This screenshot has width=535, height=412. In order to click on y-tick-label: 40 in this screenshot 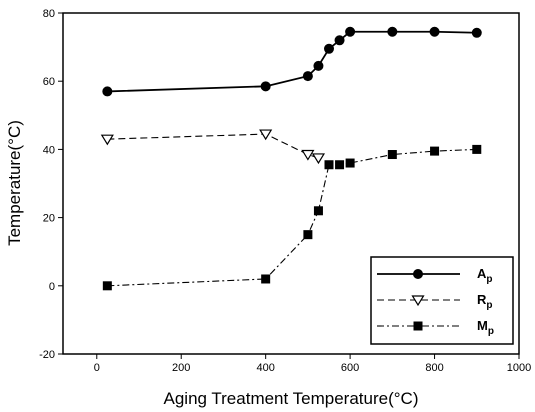, I will do `click(49, 150)`.